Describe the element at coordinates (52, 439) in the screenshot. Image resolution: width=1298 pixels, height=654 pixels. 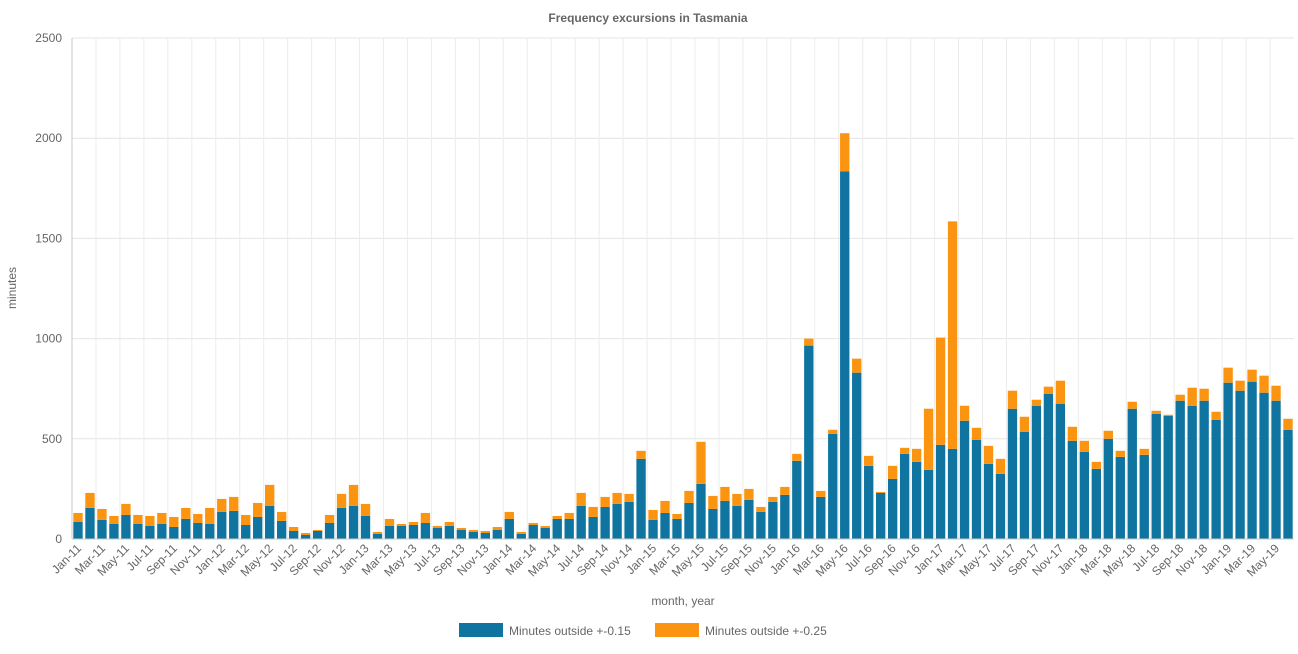
I see `y-tick-label: 500` at that location.